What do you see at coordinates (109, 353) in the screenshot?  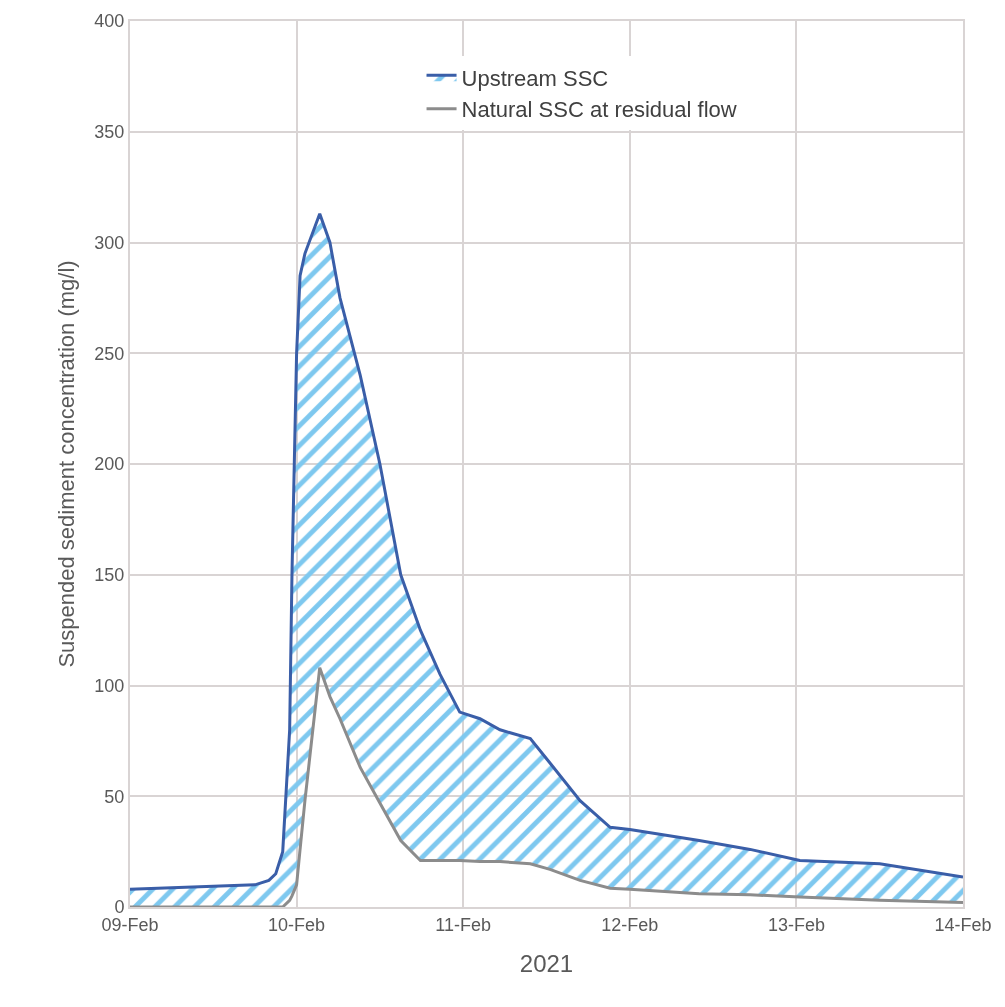 I see `y-tick-label: 250` at bounding box center [109, 353].